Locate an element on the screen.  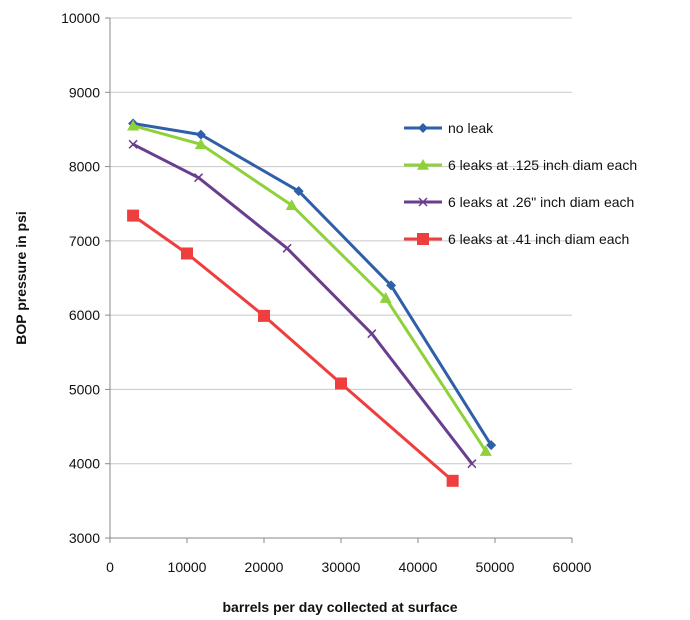
legend-item: no leak is located at coordinates (449, 128).